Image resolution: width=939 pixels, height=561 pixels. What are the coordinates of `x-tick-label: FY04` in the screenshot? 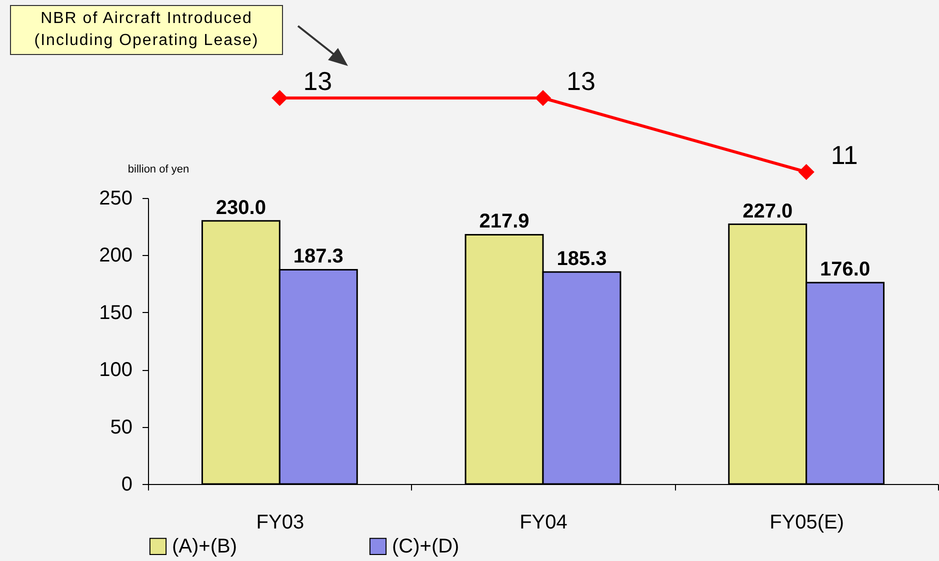 It's located at (544, 523).